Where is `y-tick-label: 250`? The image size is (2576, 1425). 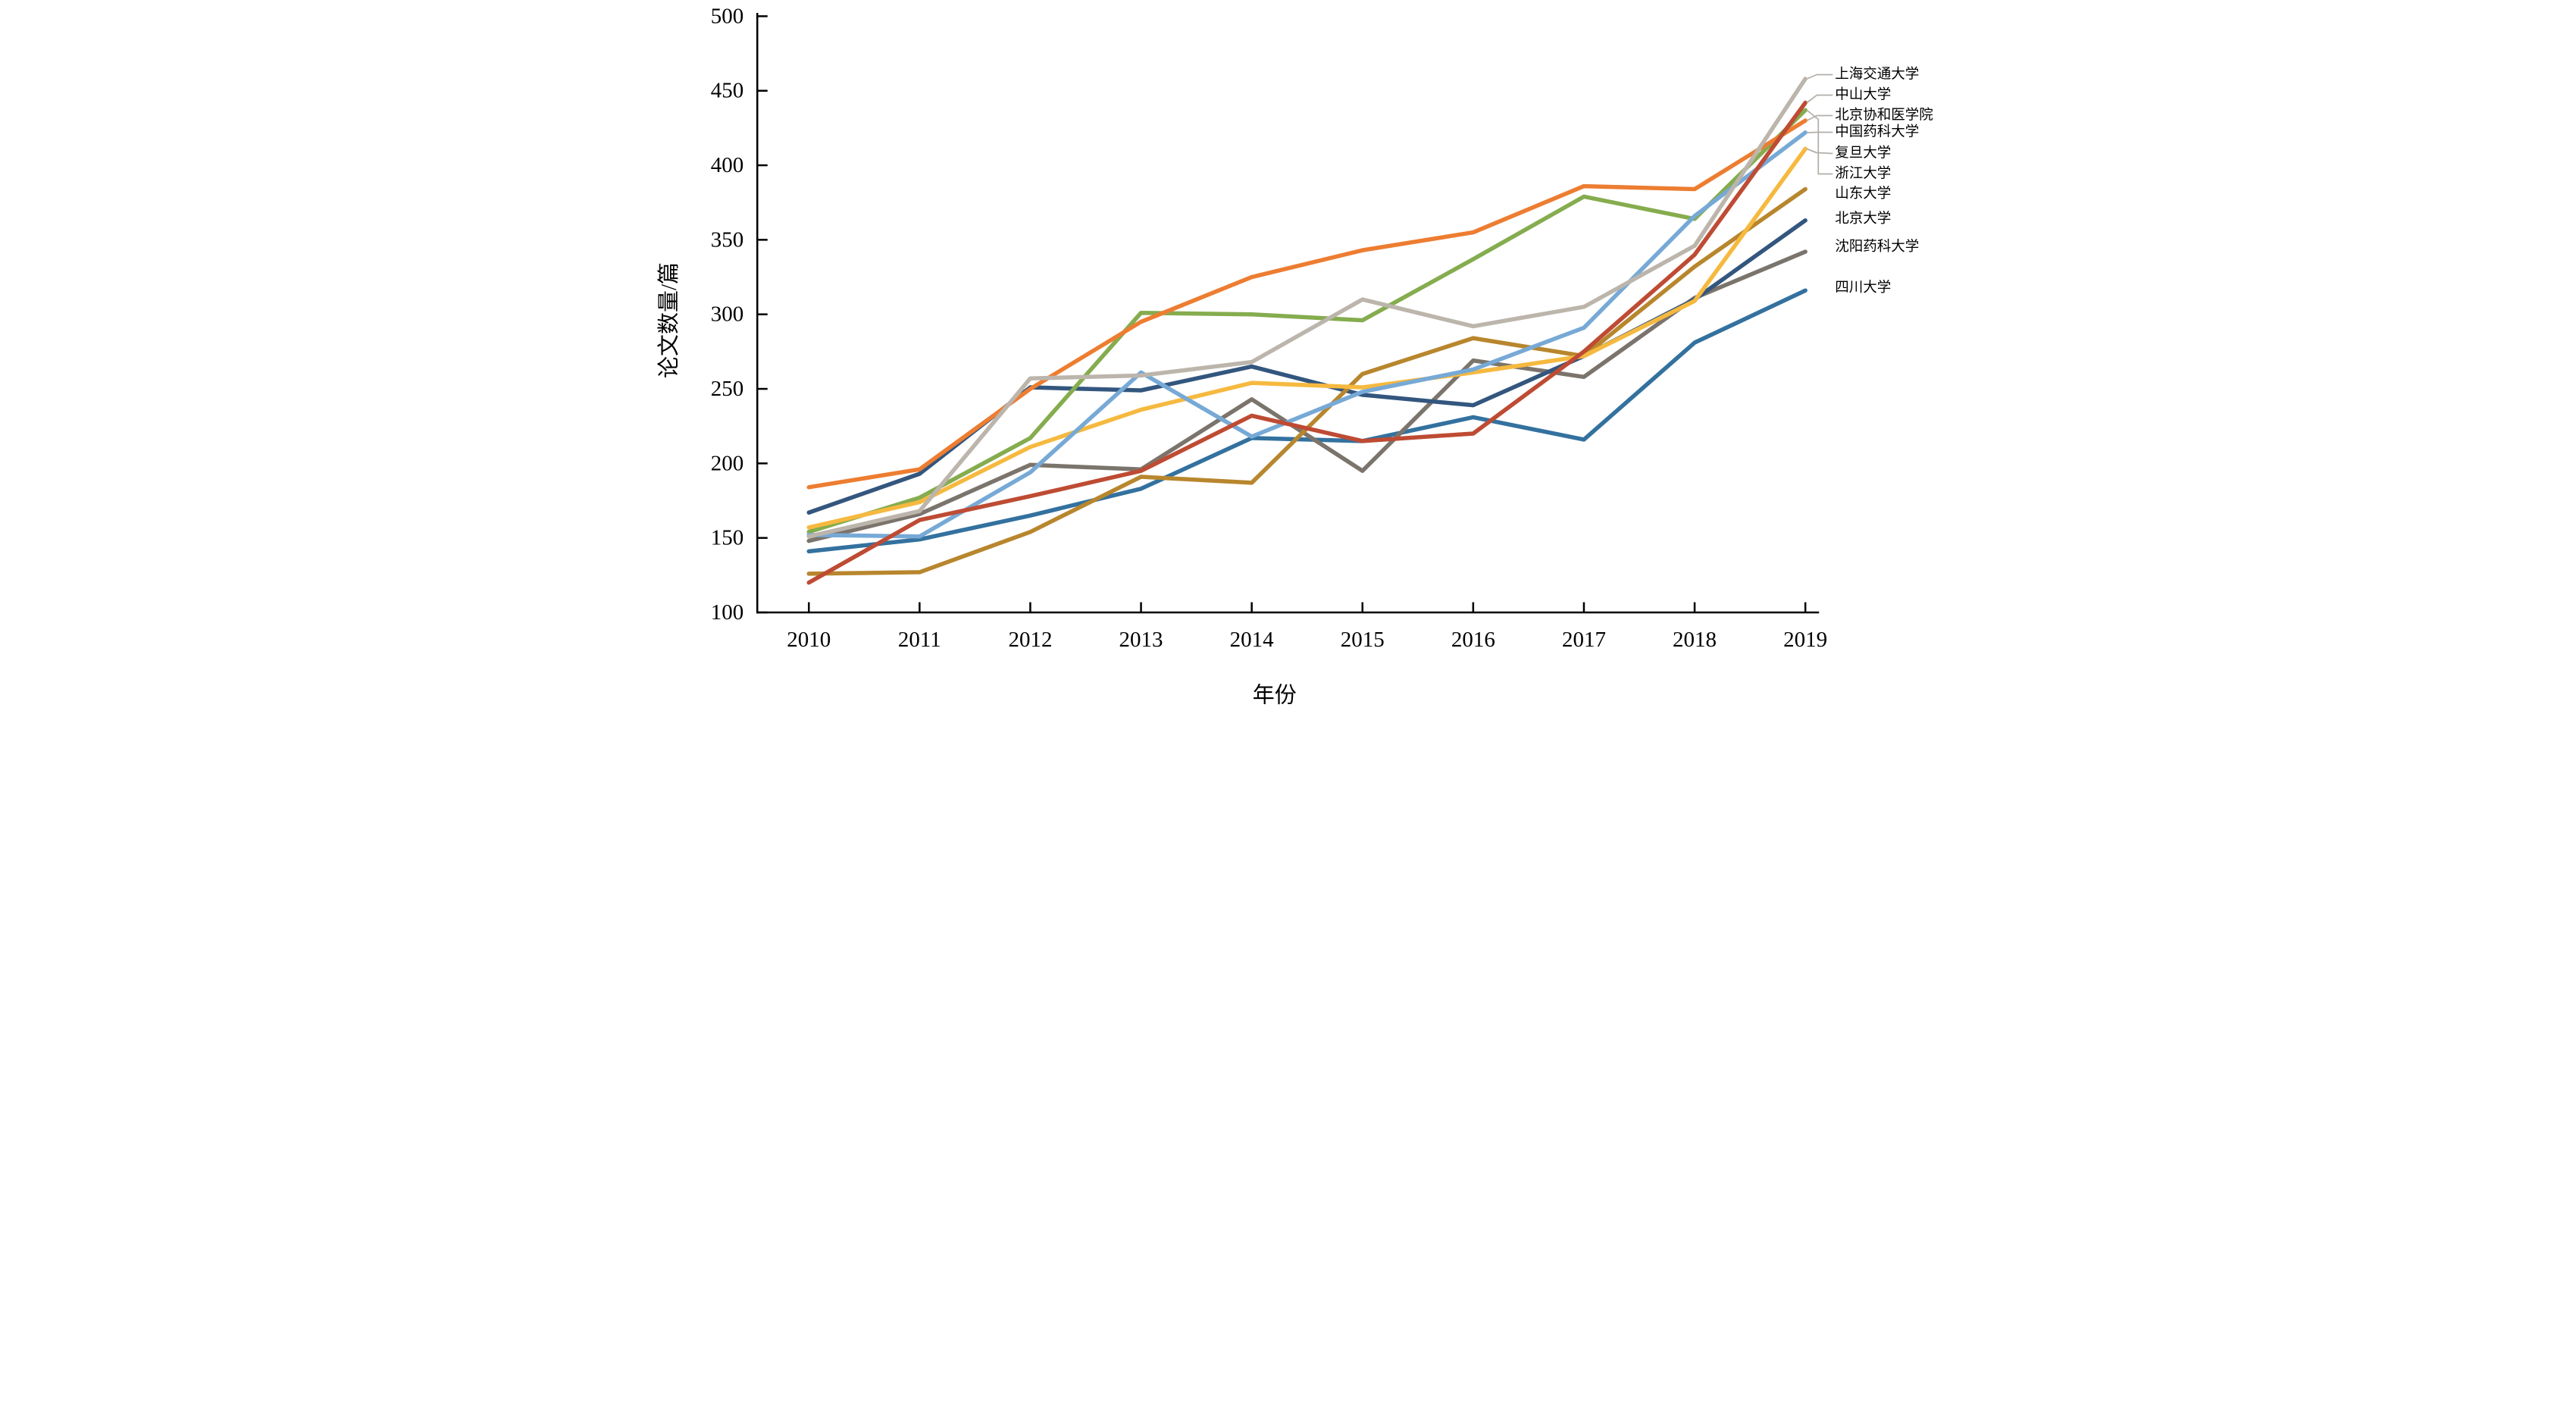 y-tick-label: 250 is located at coordinates (726, 389).